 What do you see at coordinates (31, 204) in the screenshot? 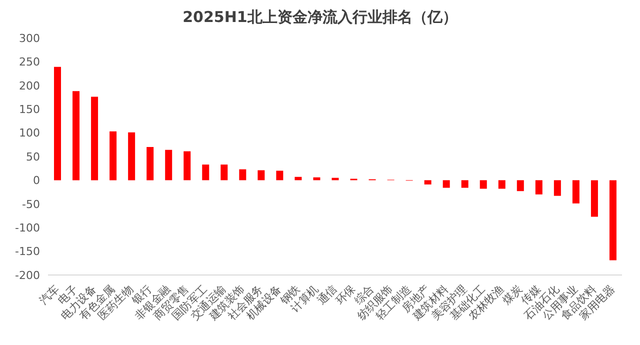
I see `y-tick-label: -50` at bounding box center [31, 204].